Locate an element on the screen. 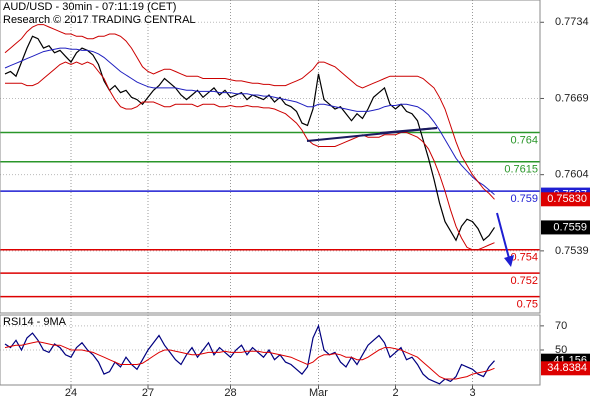 This screenshot has height=400, width=590. level-label: 0.759 is located at coordinates (524, 199).